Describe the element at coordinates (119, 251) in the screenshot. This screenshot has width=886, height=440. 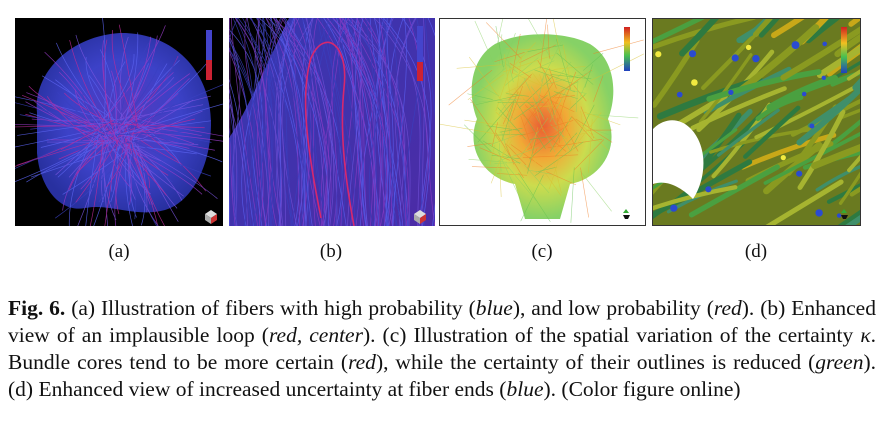
I see `panel-a-label: (a)` at that location.